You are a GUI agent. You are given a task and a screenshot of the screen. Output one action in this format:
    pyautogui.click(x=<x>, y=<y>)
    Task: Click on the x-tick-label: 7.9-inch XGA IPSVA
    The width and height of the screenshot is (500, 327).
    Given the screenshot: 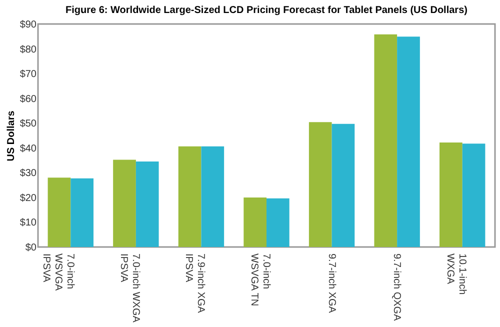 What is the action you would take?
    pyautogui.click(x=194, y=284)
    